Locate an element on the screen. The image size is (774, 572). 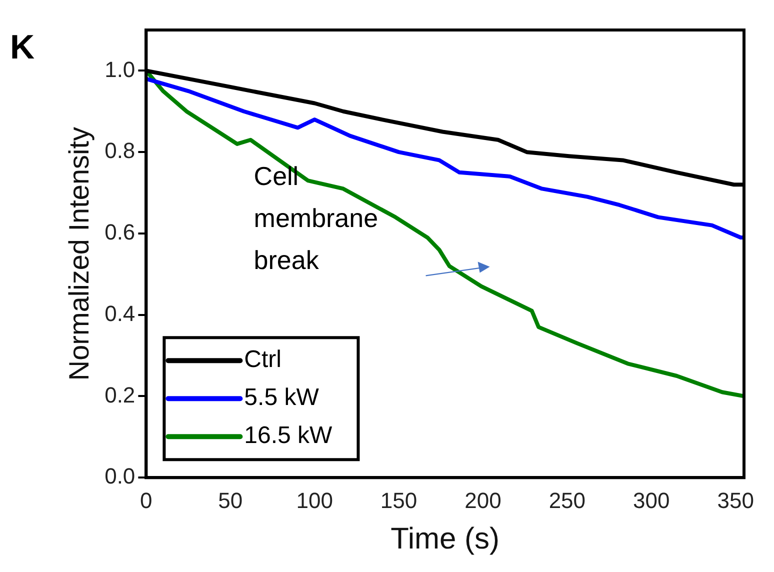
chart-title: K is located at coordinates (22, 47).